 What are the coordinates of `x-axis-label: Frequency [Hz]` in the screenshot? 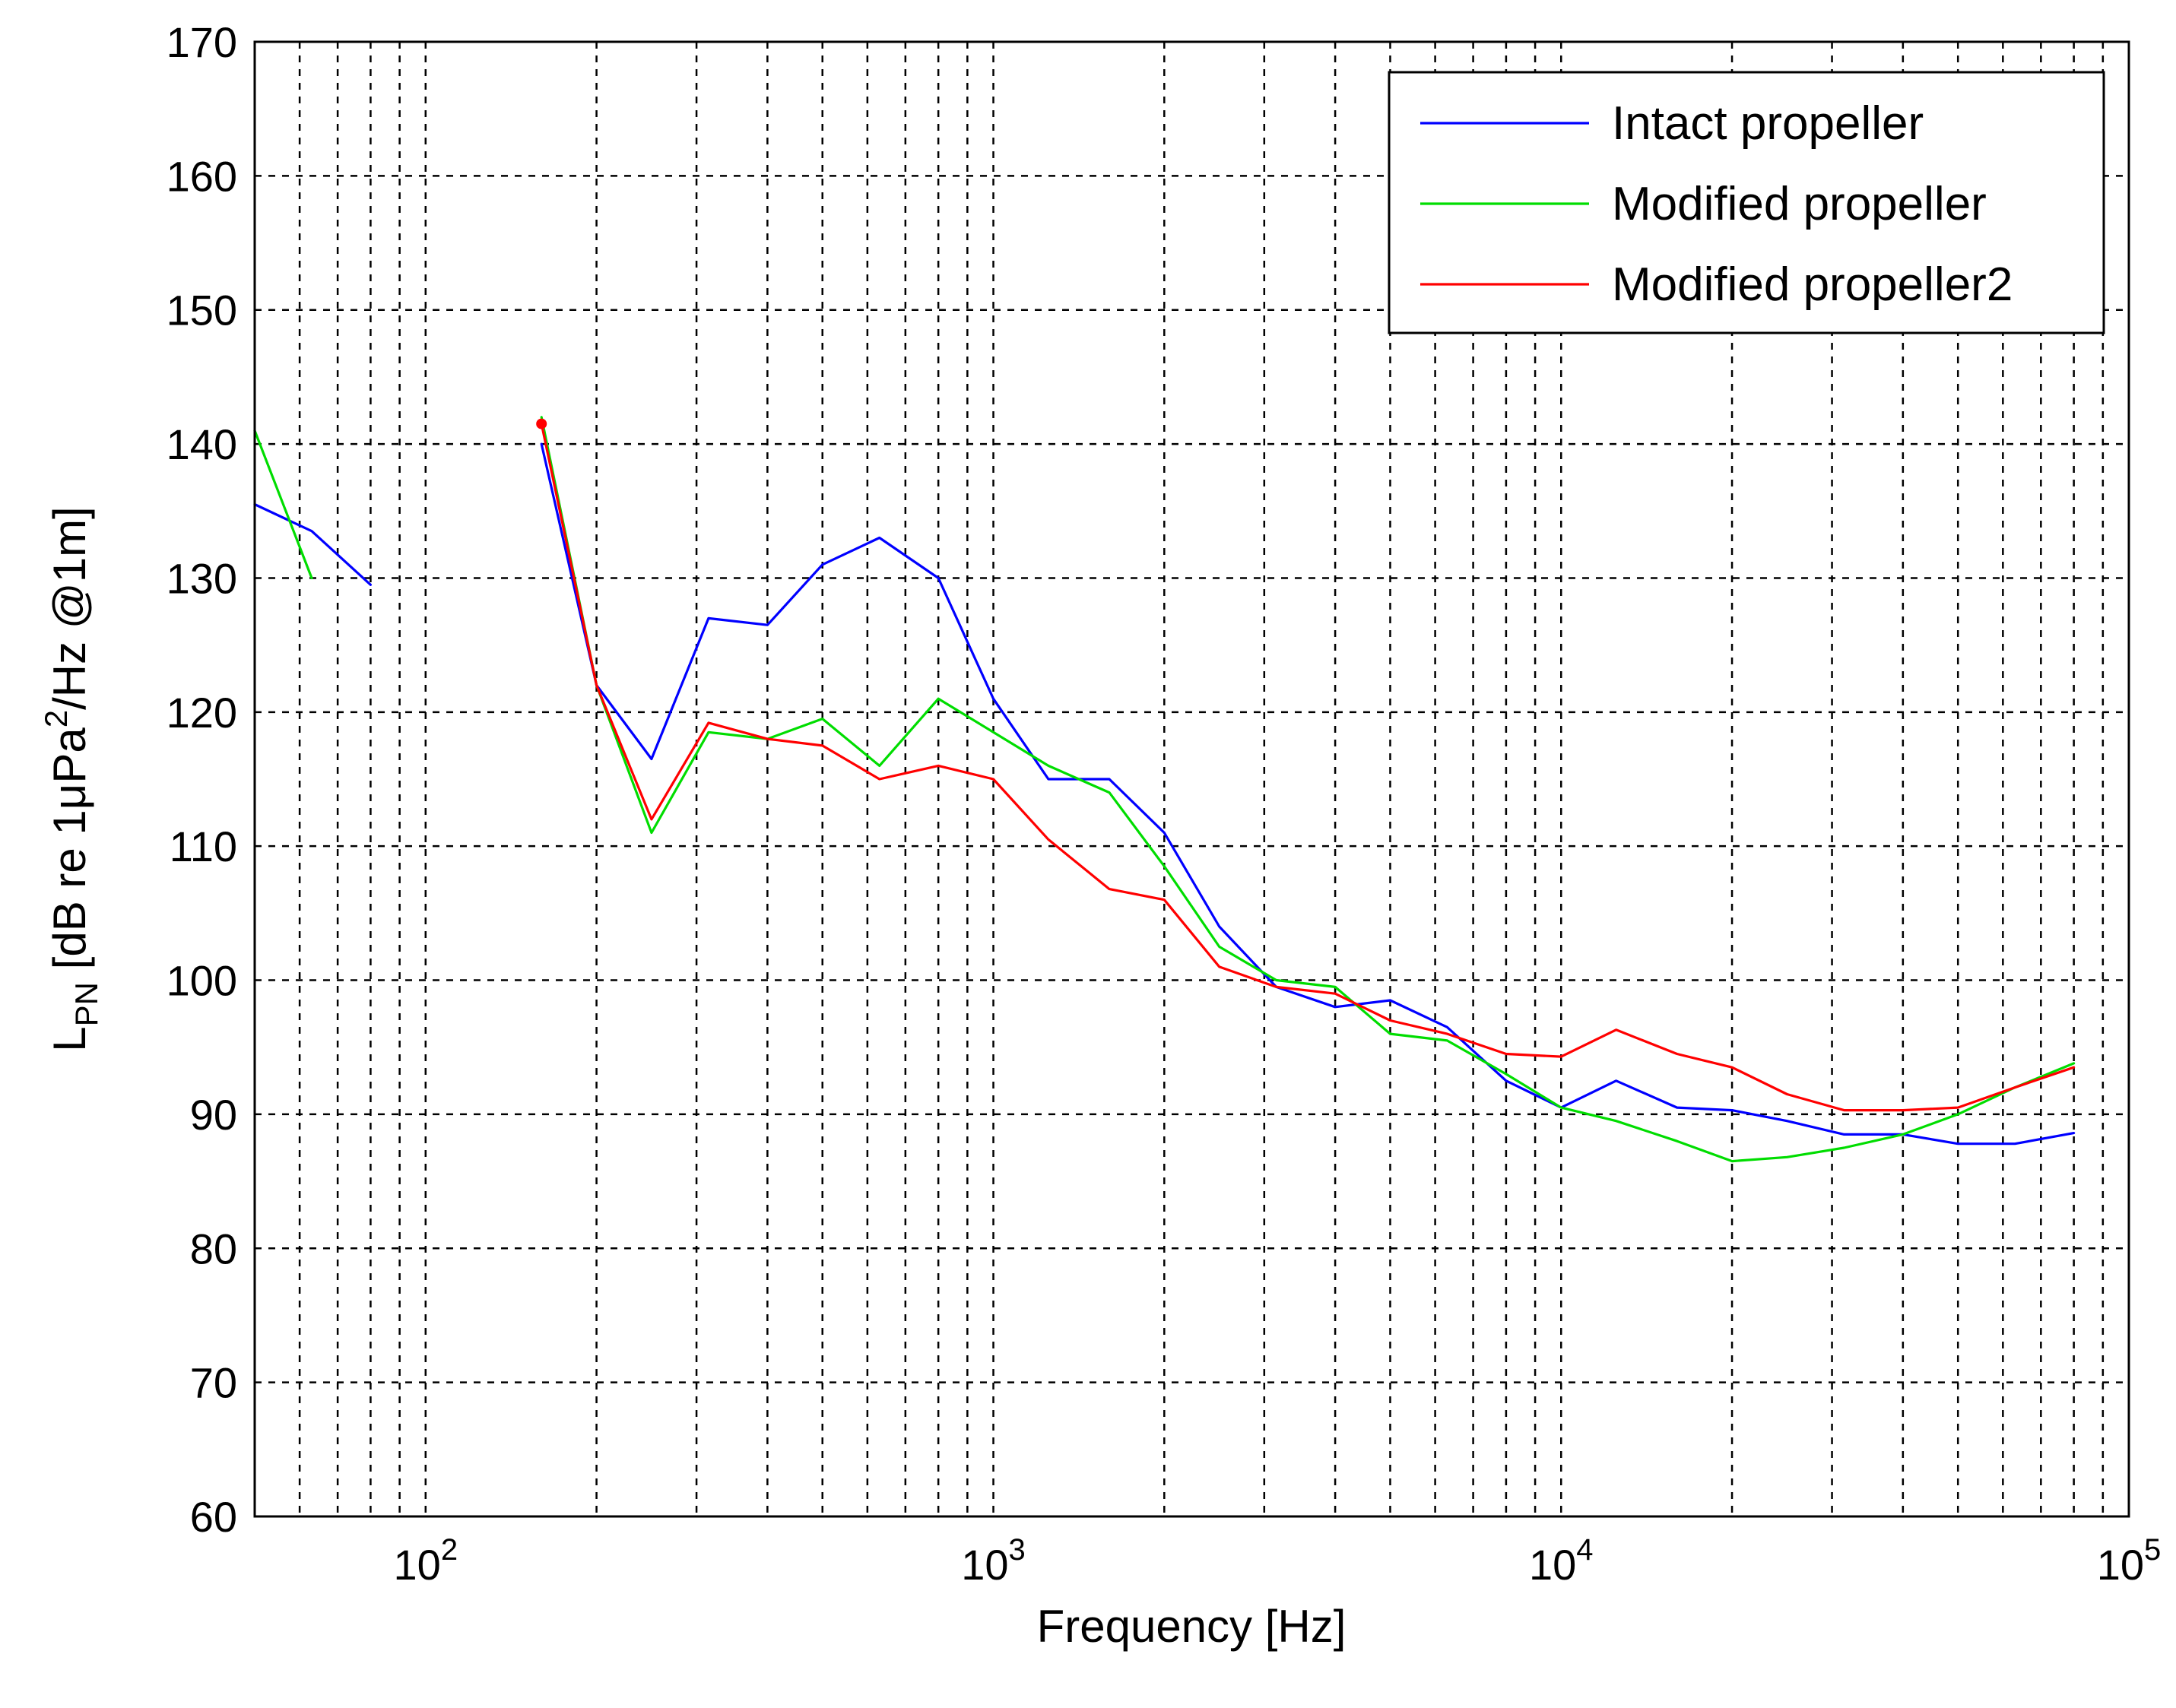 It's located at (1192, 1626).